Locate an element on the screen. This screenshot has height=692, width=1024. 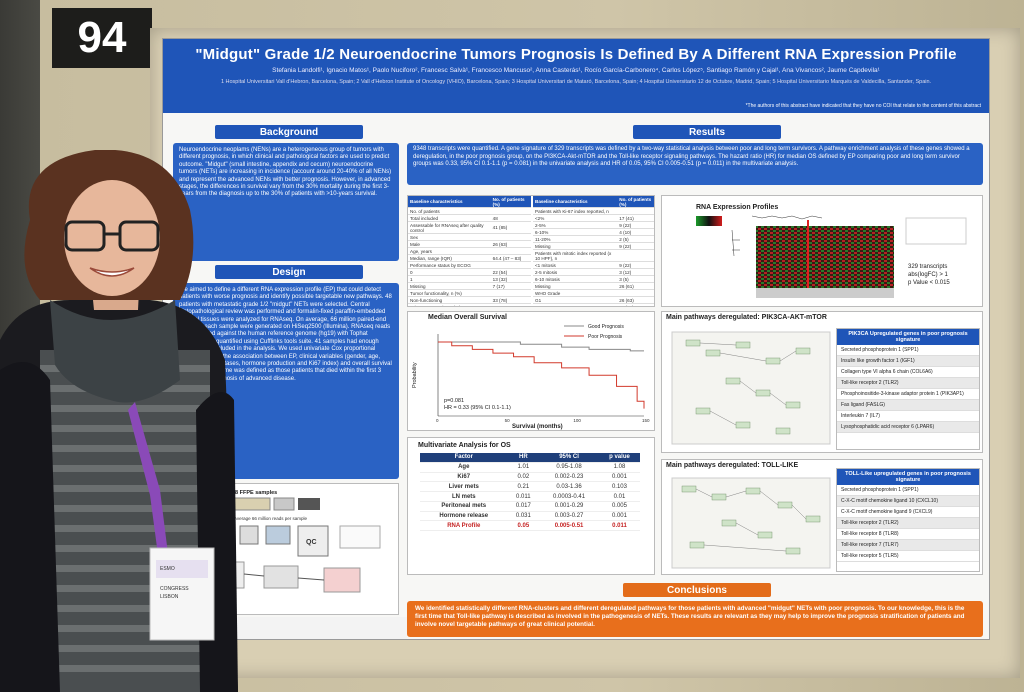
presenter-scarf is located at coordinates (115, 351).